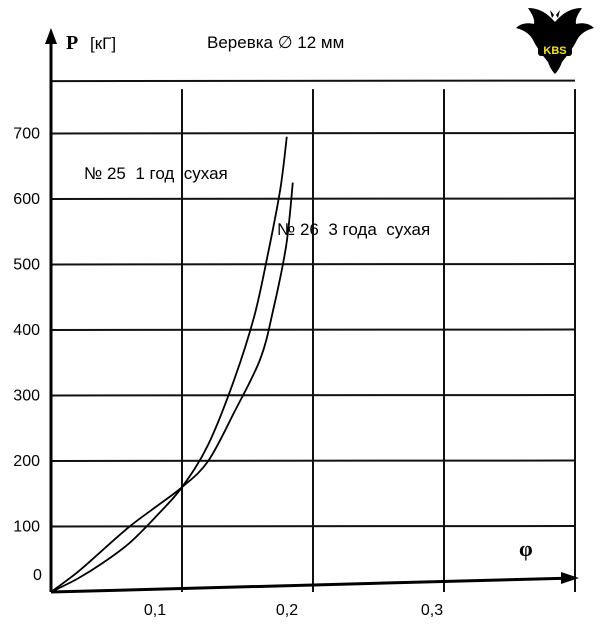 Image resolution: width=600 pixels, height=634 pixels. I want to click on y-axis-unit: [кГ], so click(103, 43).